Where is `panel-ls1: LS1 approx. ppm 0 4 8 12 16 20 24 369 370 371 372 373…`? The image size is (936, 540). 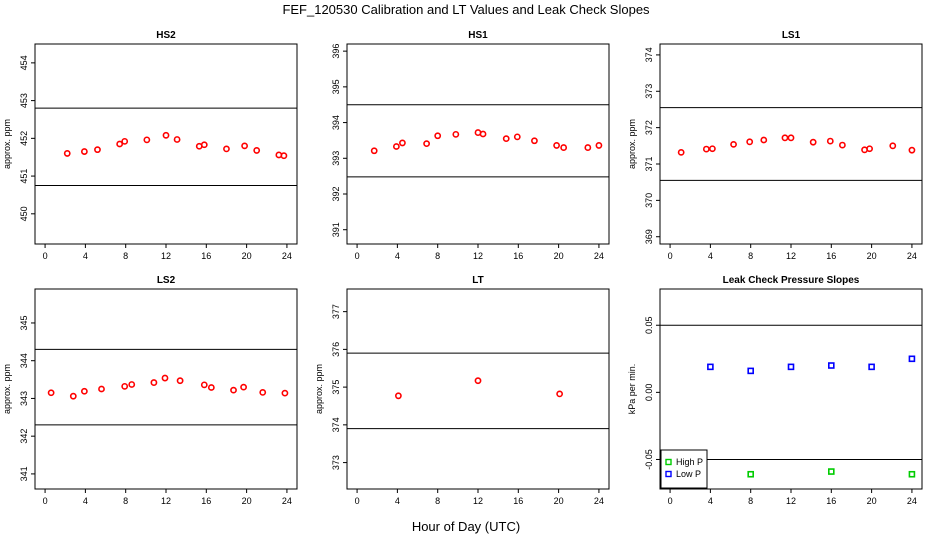
panel-ls1: LS1 approx. ppm 0 4 8 12 16 20 24 369 370 371 372 373… is located at coordinates (775, 145).